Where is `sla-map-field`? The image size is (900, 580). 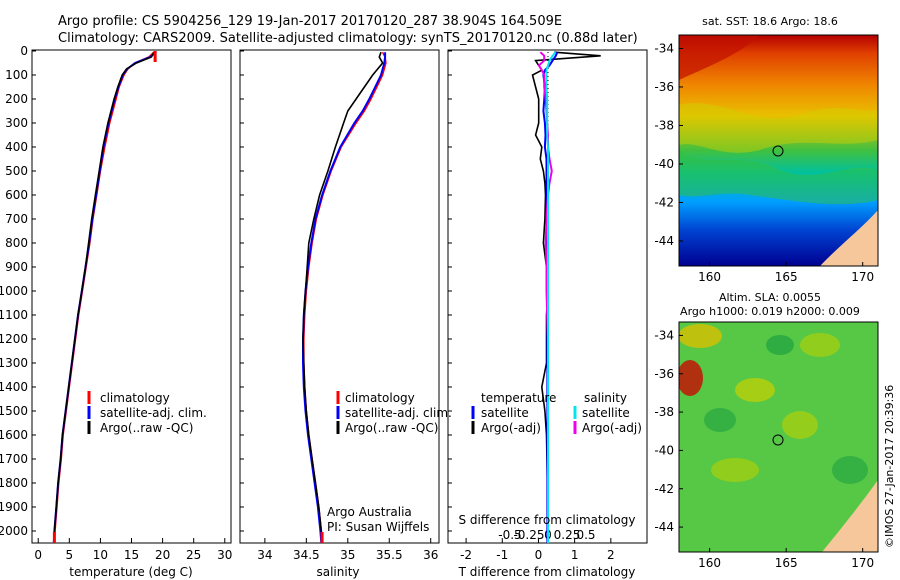
sla-map-field is located at coordinates (778, 437).